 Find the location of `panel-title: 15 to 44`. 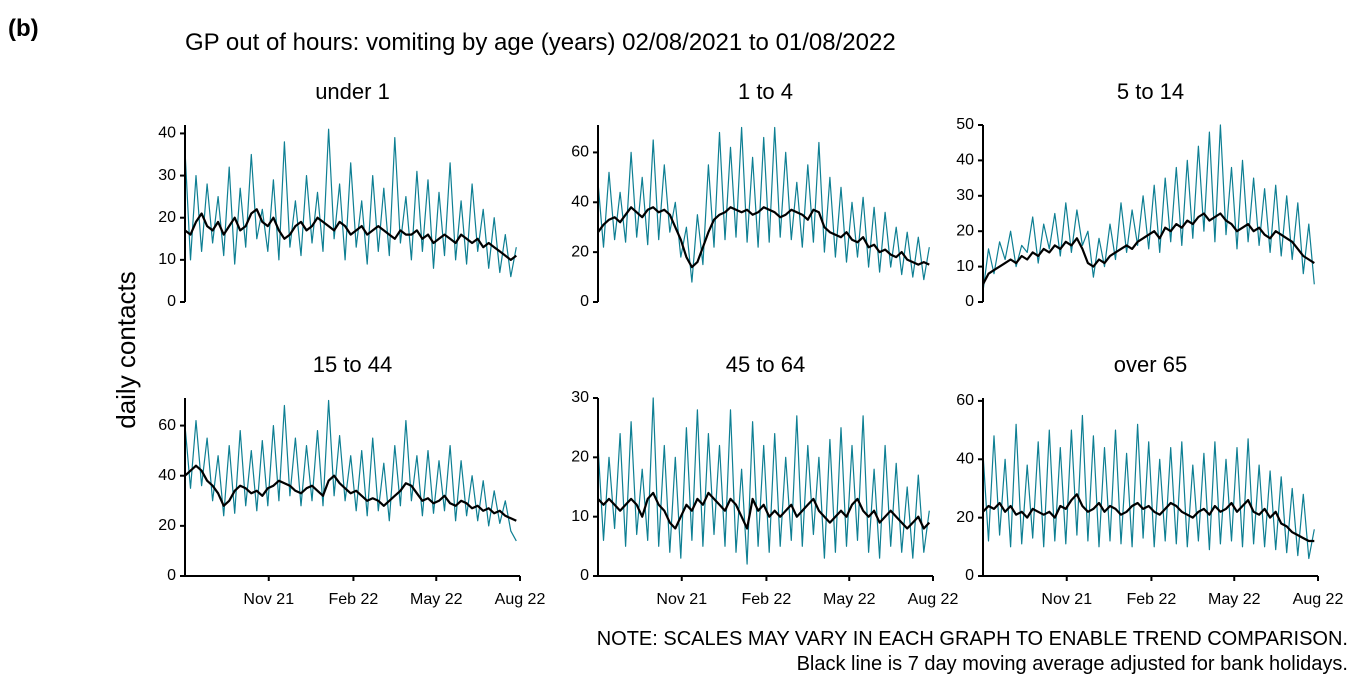

panel-title: 15 to 44 is located at coordinates (353, 364).